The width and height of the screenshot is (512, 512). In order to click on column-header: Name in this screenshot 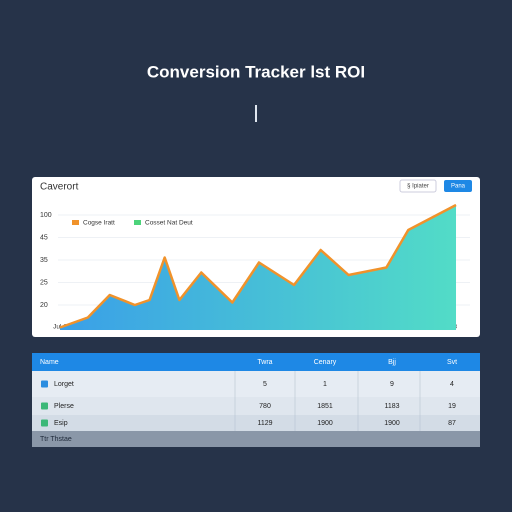, I will do `click(49, 362)`.